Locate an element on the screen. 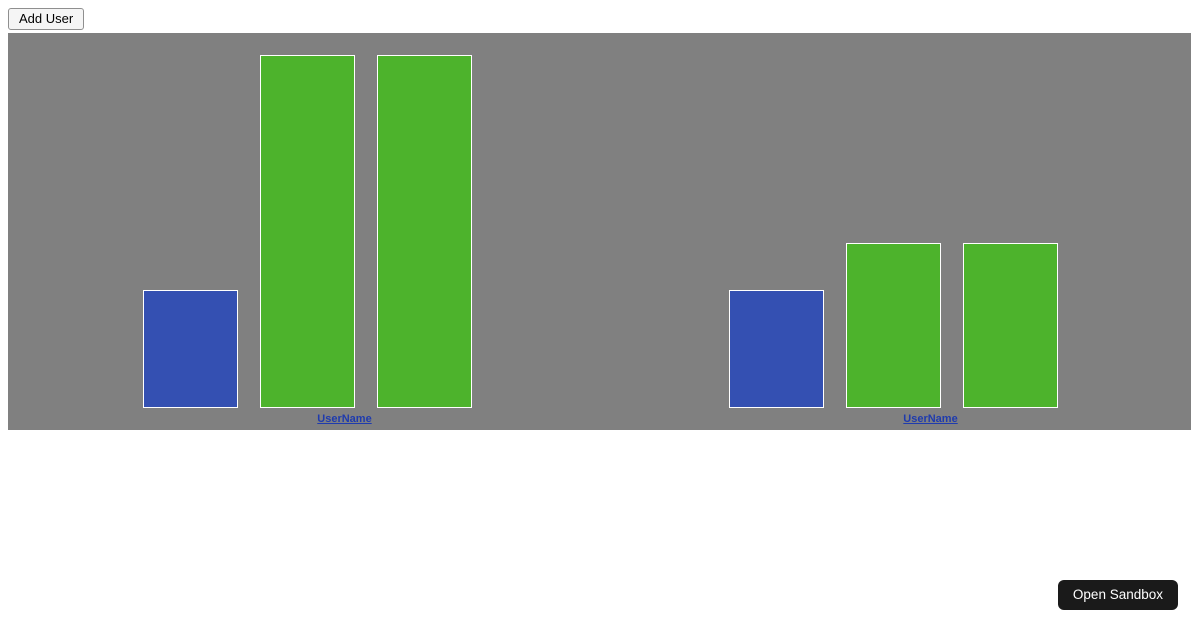  add-user-button: Add User is located at coordinates (46, 19).